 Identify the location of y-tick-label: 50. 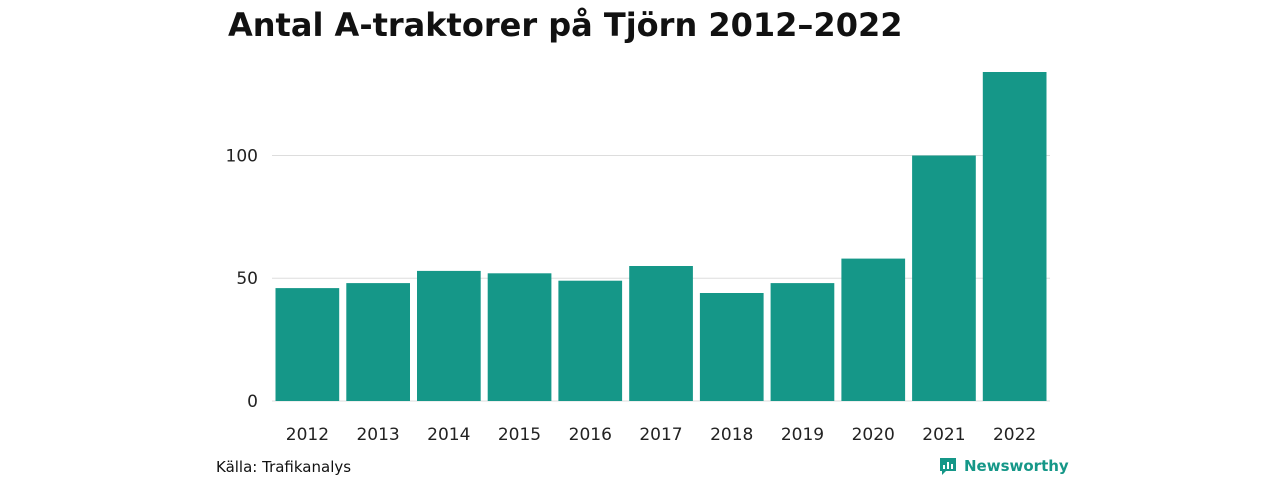
(247, 279).